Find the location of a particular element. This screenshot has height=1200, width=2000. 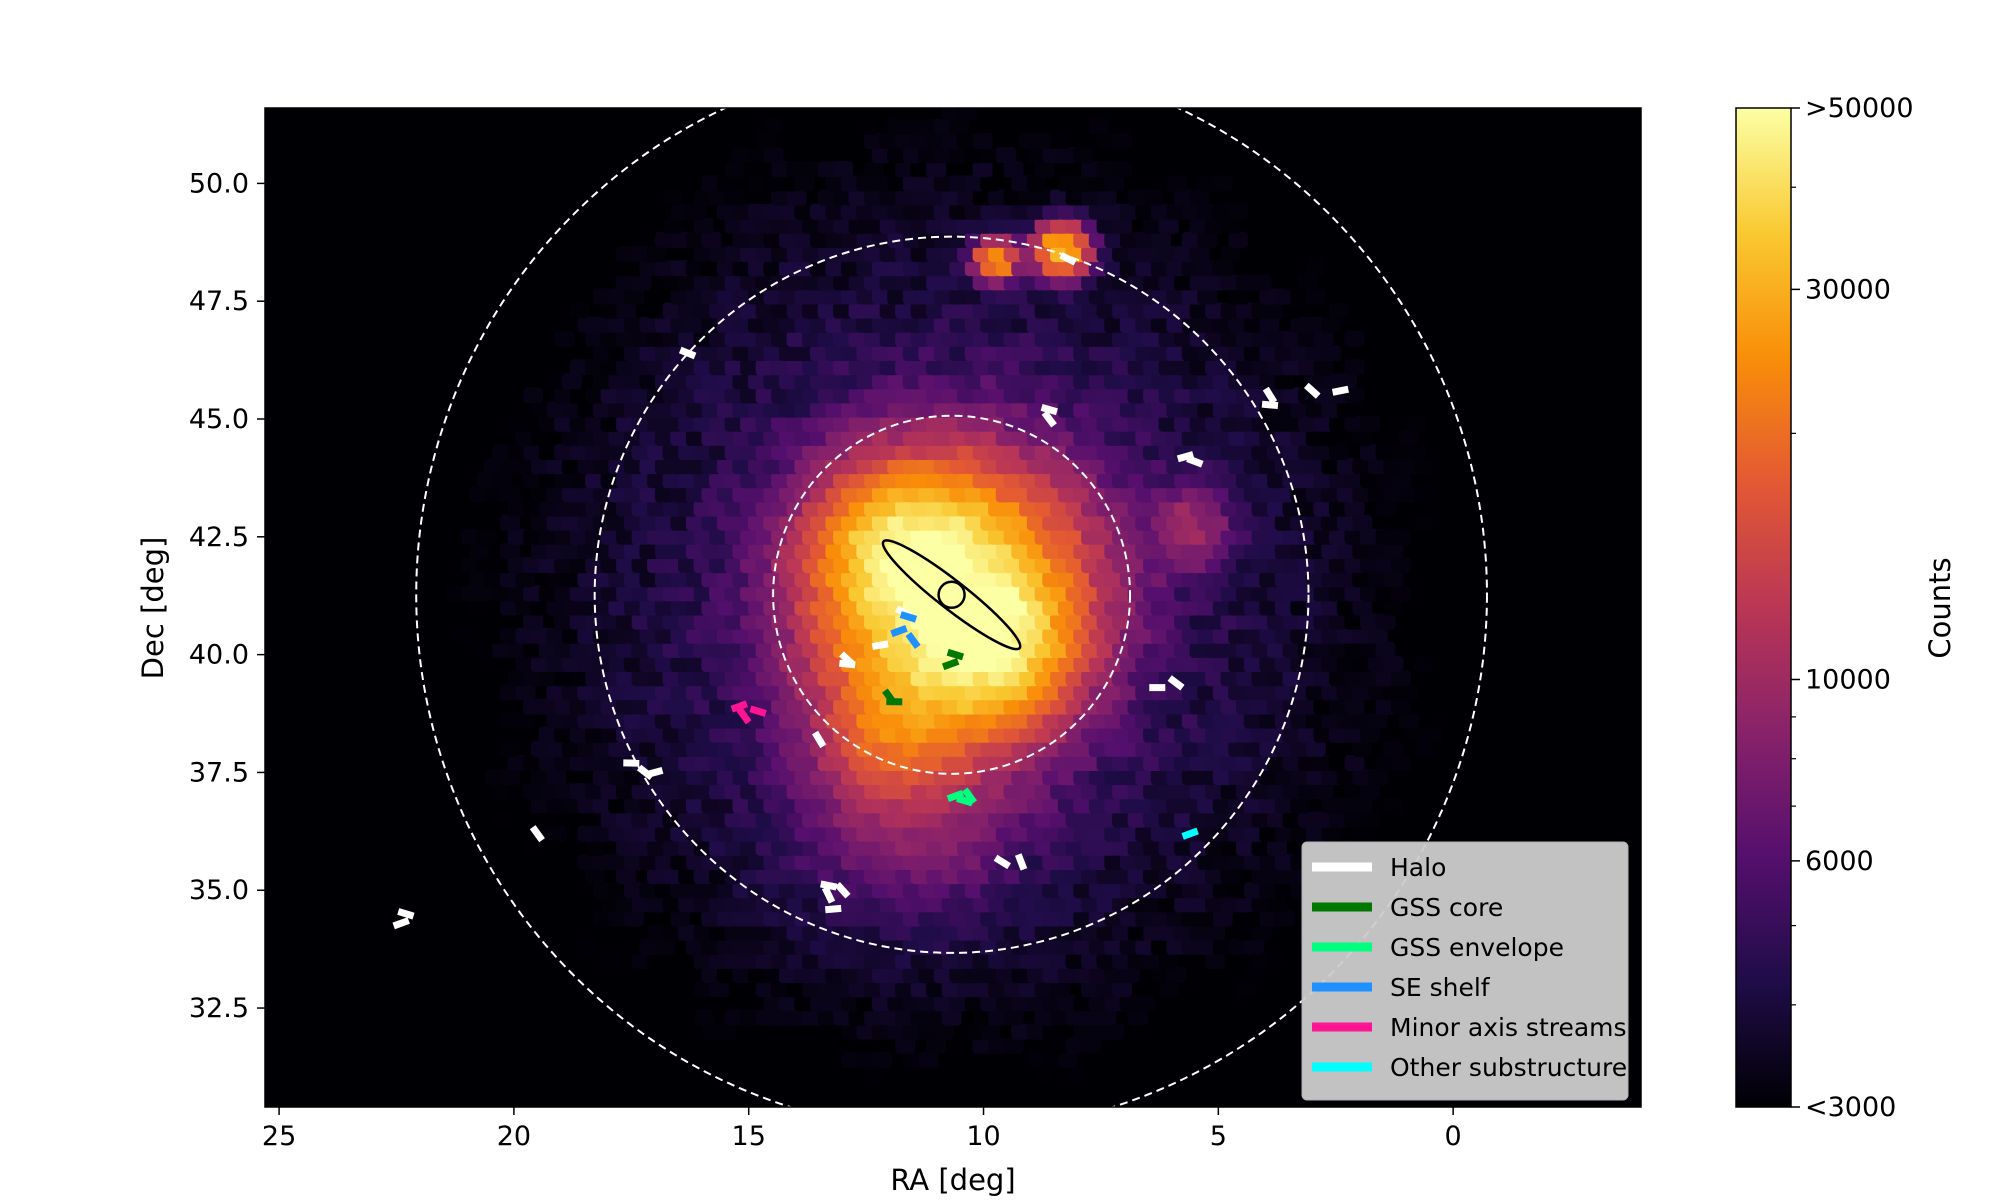

legend-label: Other substructure is located at coordinates (1508, 1067).